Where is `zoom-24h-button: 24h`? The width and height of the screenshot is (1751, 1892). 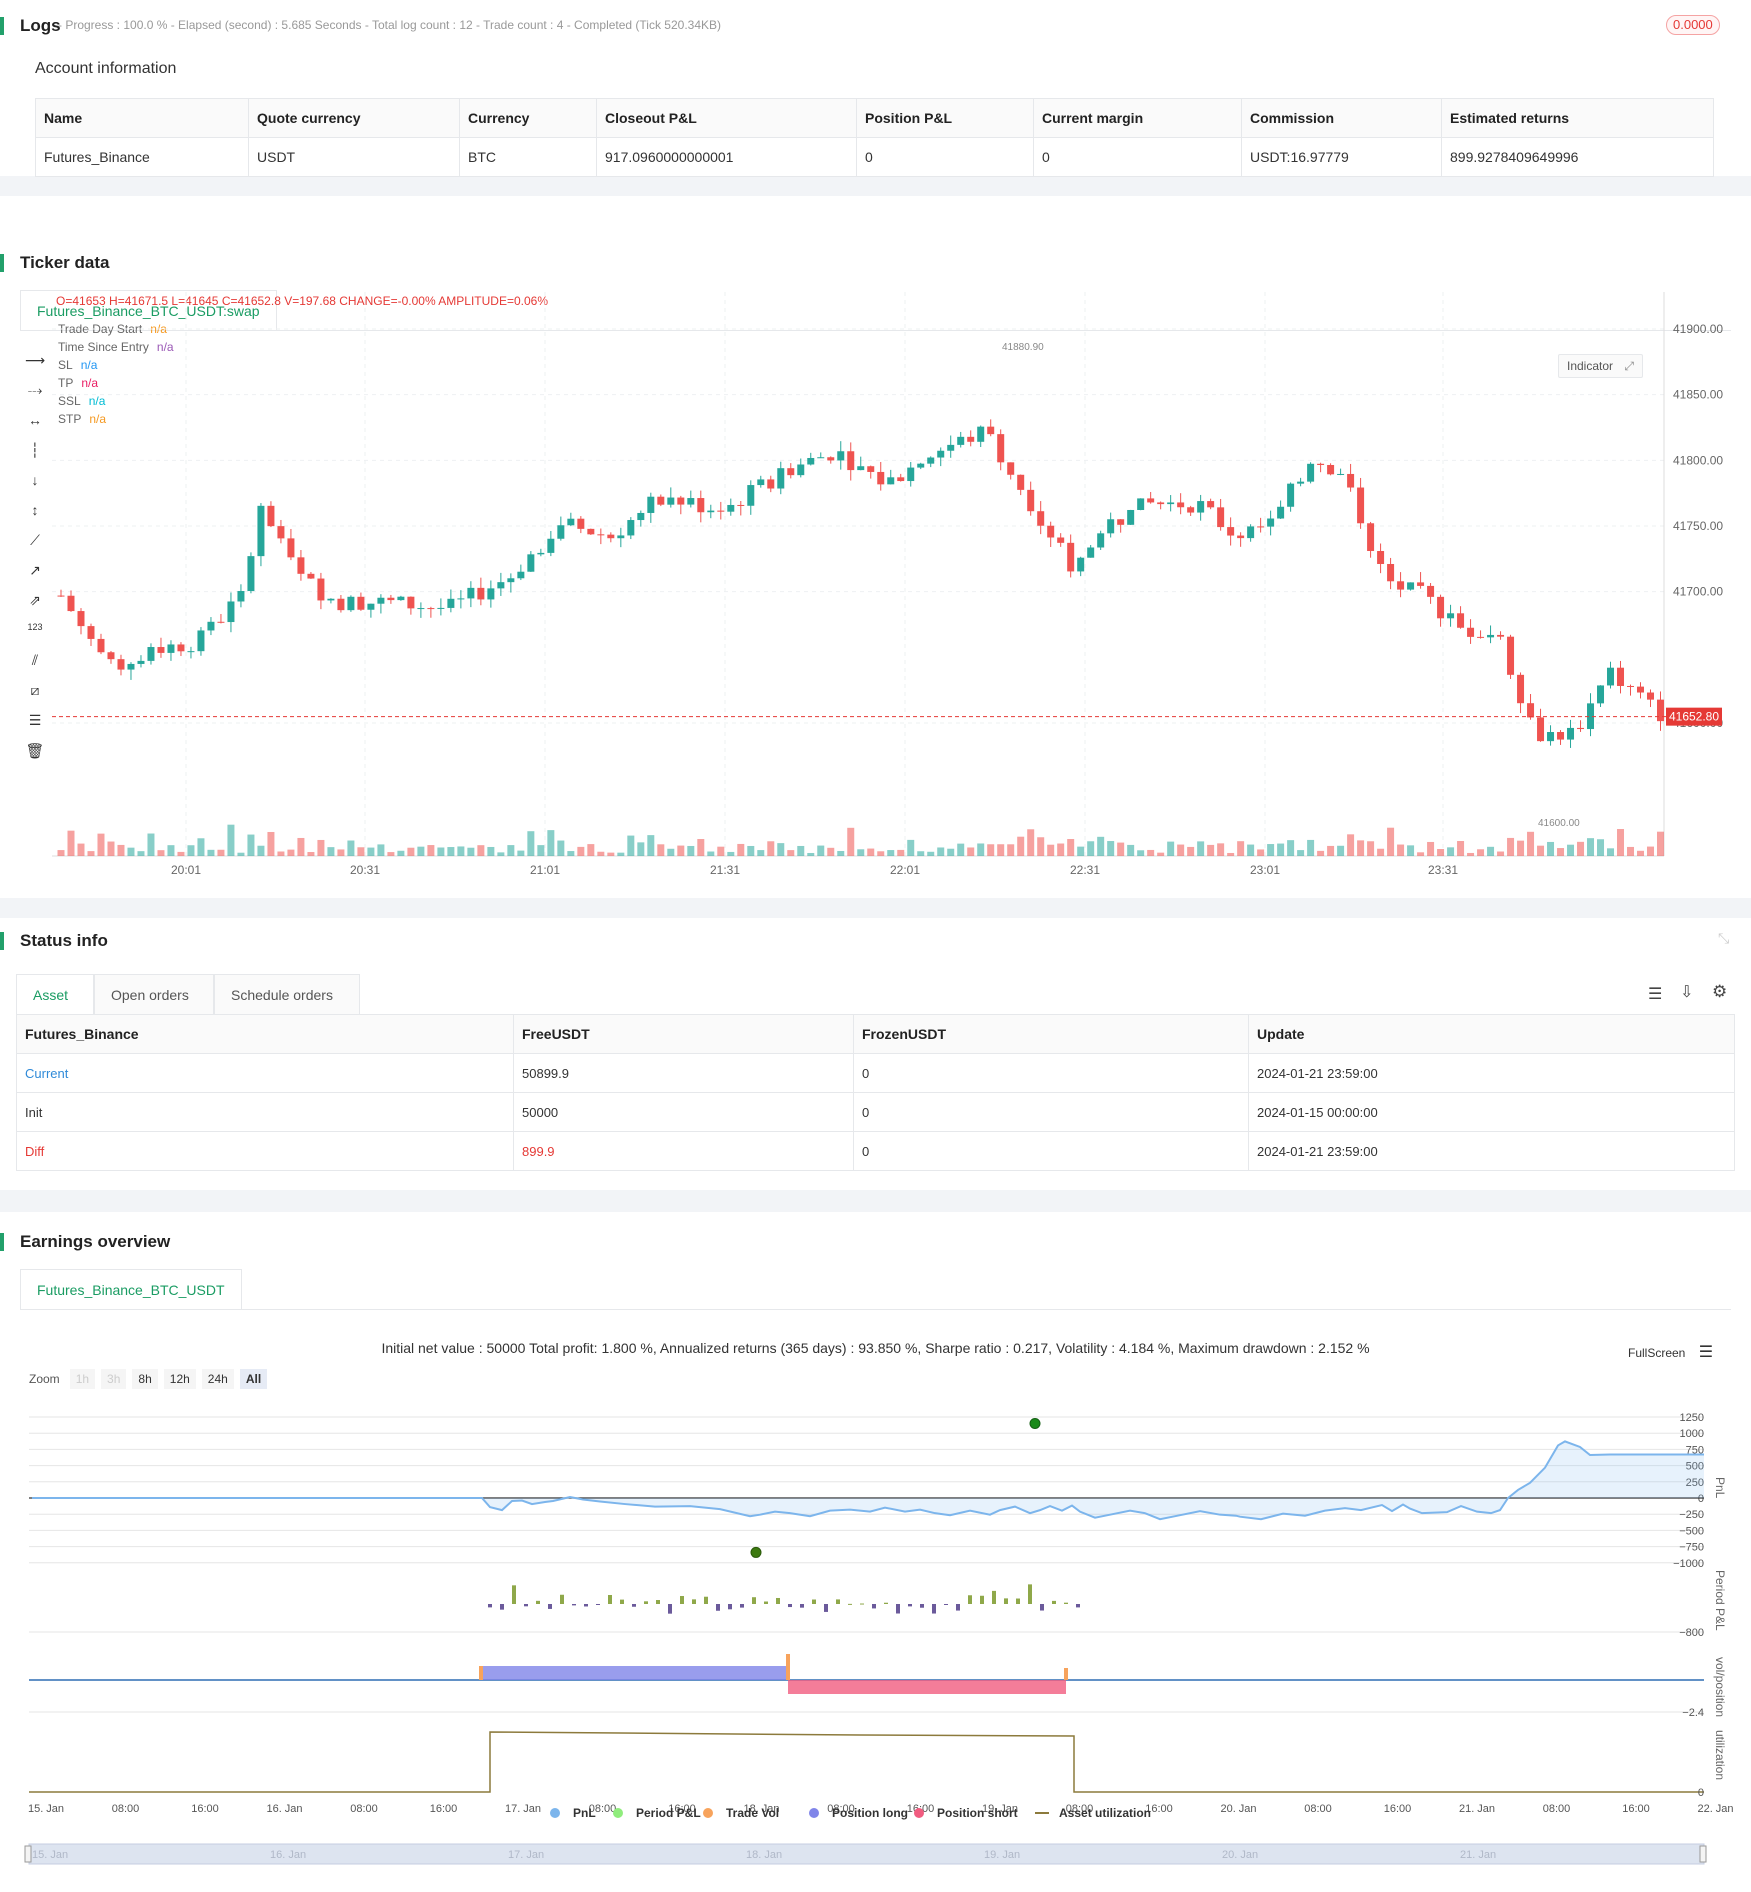 zoom-24h-button: 24h is located at coordinates (217, 1379).